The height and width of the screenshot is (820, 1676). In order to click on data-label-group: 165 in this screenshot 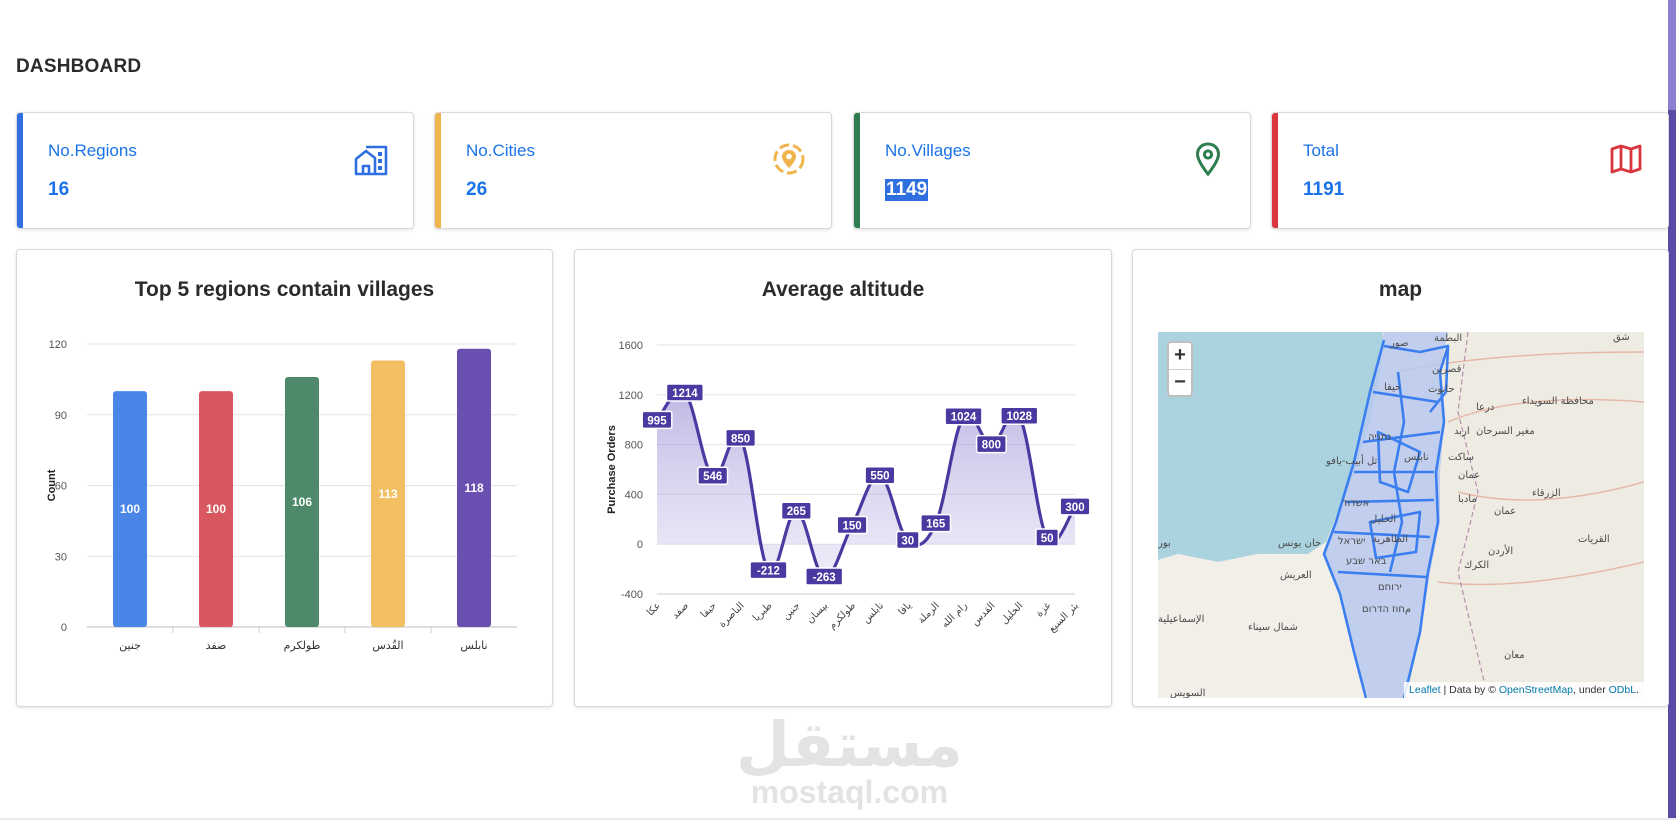, I will do `click(936, 523)`.